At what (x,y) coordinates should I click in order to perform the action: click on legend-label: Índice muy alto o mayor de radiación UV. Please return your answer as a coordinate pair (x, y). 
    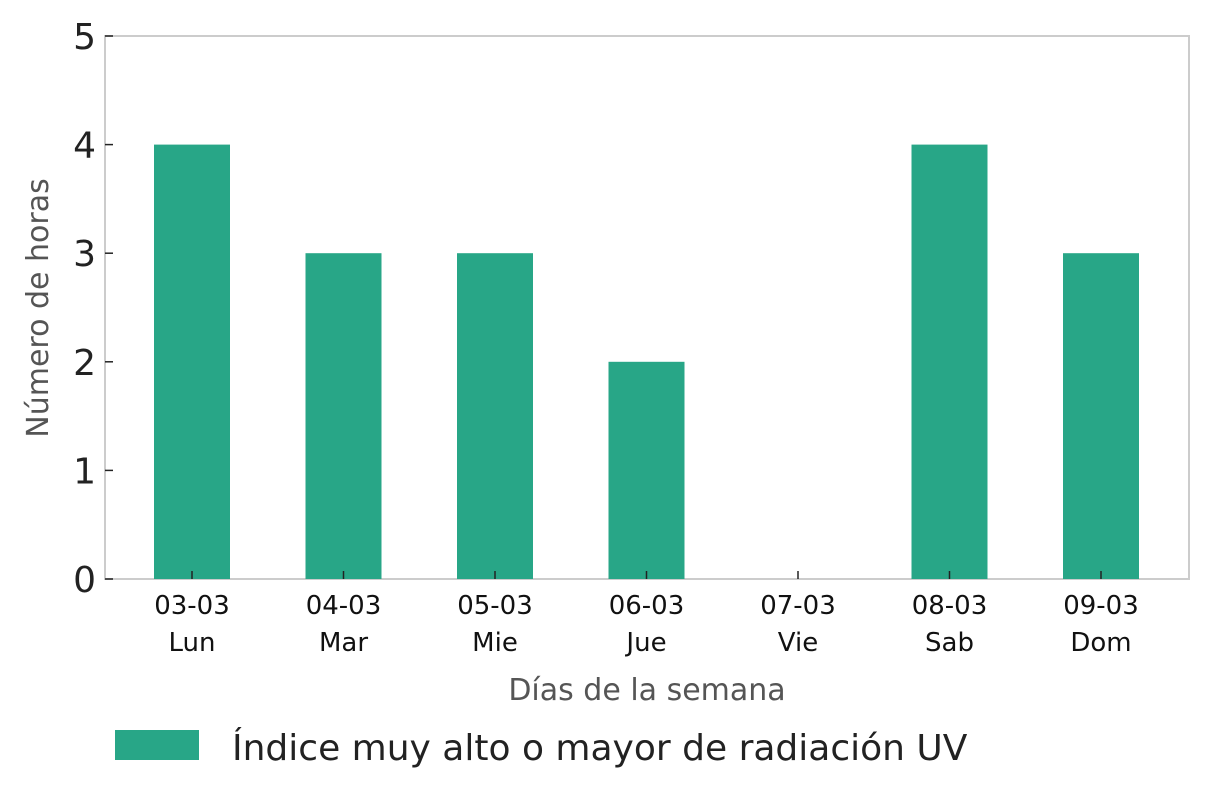
    Looking at the image, I should click on (600, 748).